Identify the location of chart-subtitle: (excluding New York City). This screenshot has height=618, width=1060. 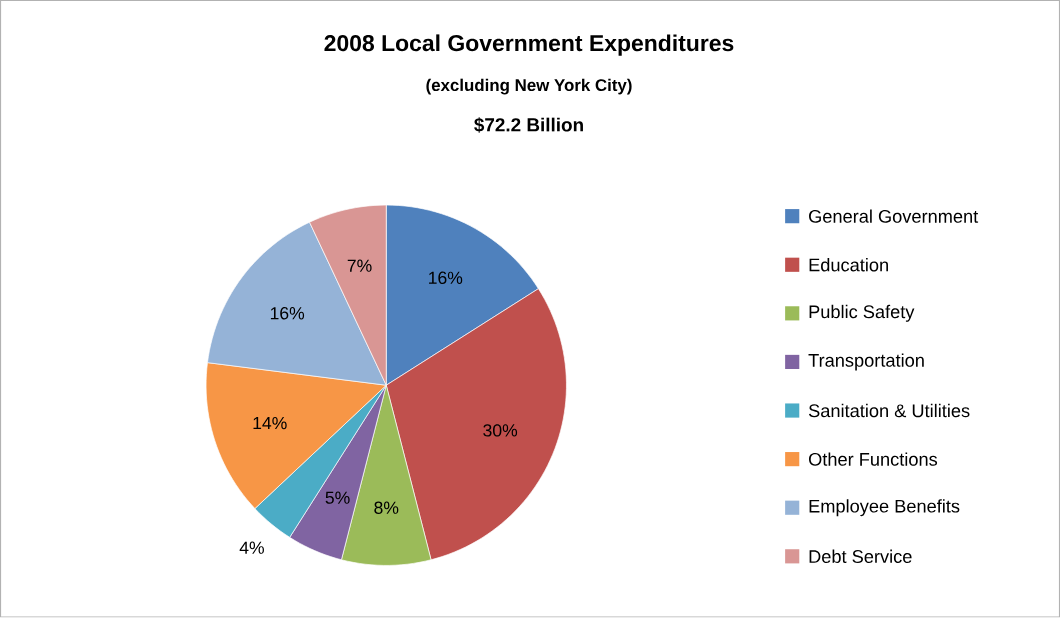
(529, 86).